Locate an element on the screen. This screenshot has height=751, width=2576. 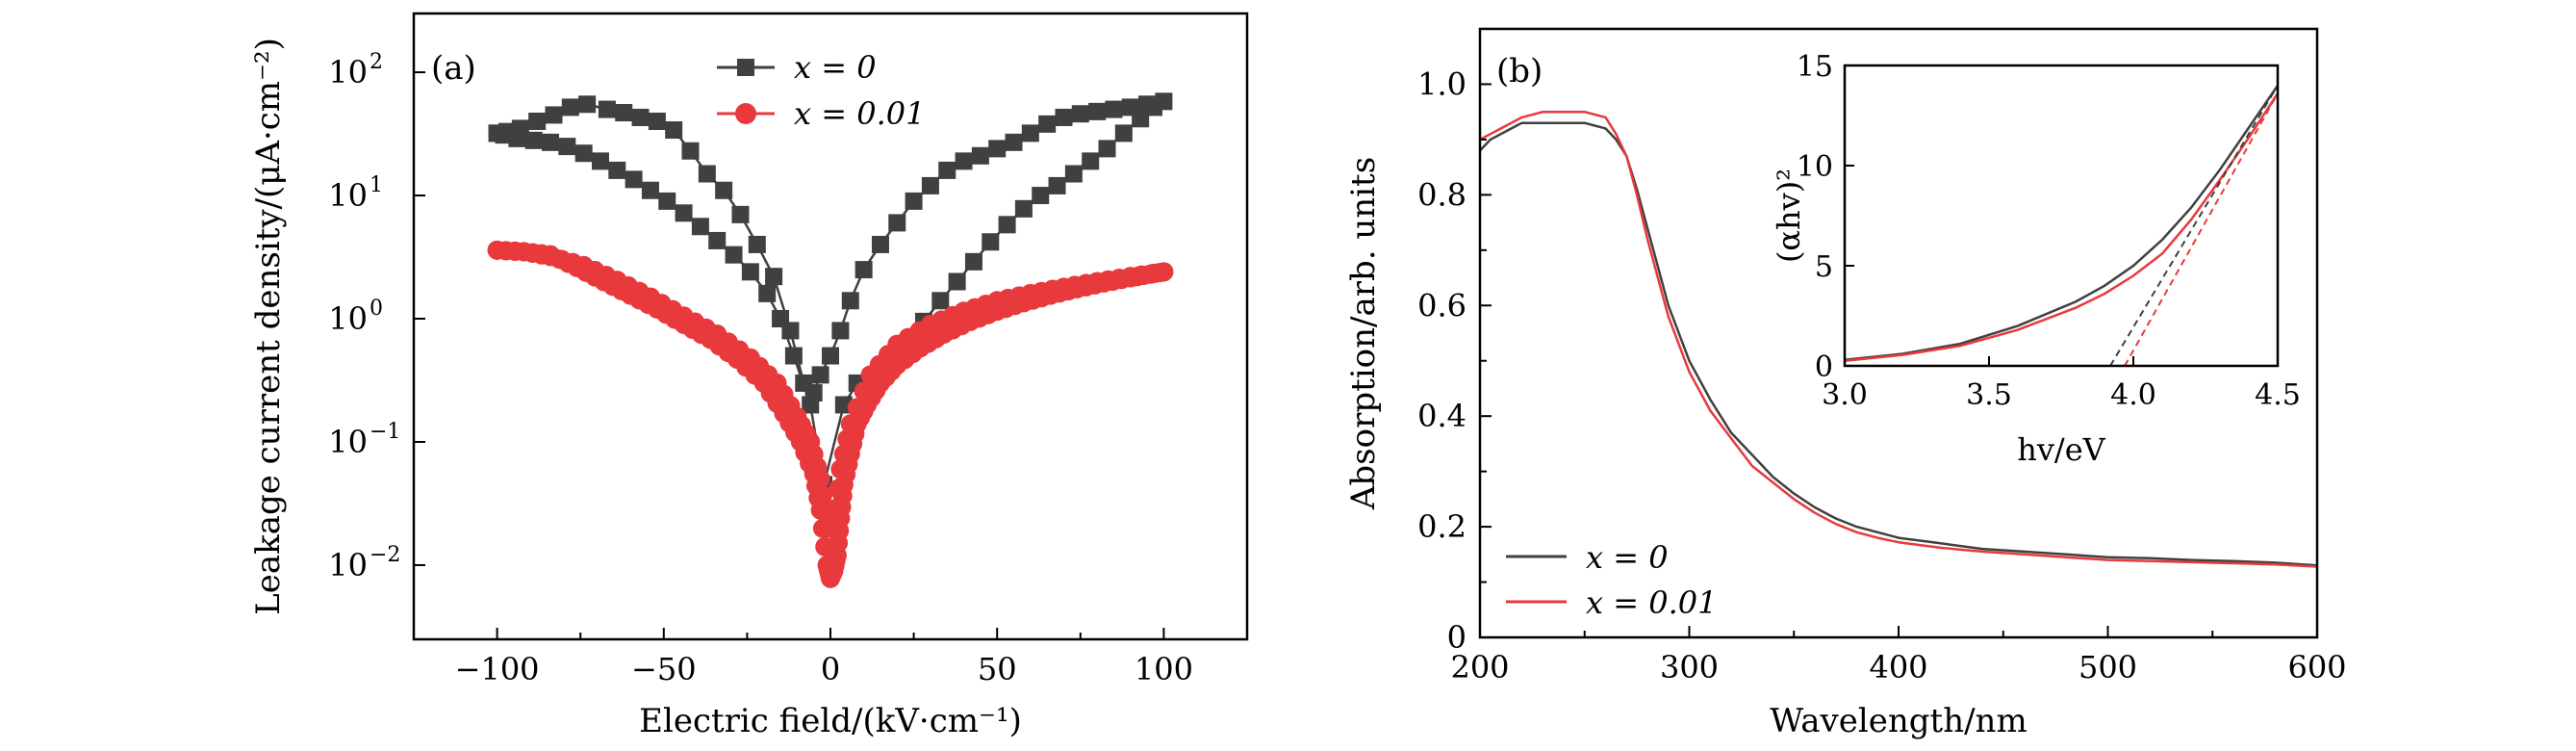
legend-a-x001-marker is located at coordinates (745, 114).